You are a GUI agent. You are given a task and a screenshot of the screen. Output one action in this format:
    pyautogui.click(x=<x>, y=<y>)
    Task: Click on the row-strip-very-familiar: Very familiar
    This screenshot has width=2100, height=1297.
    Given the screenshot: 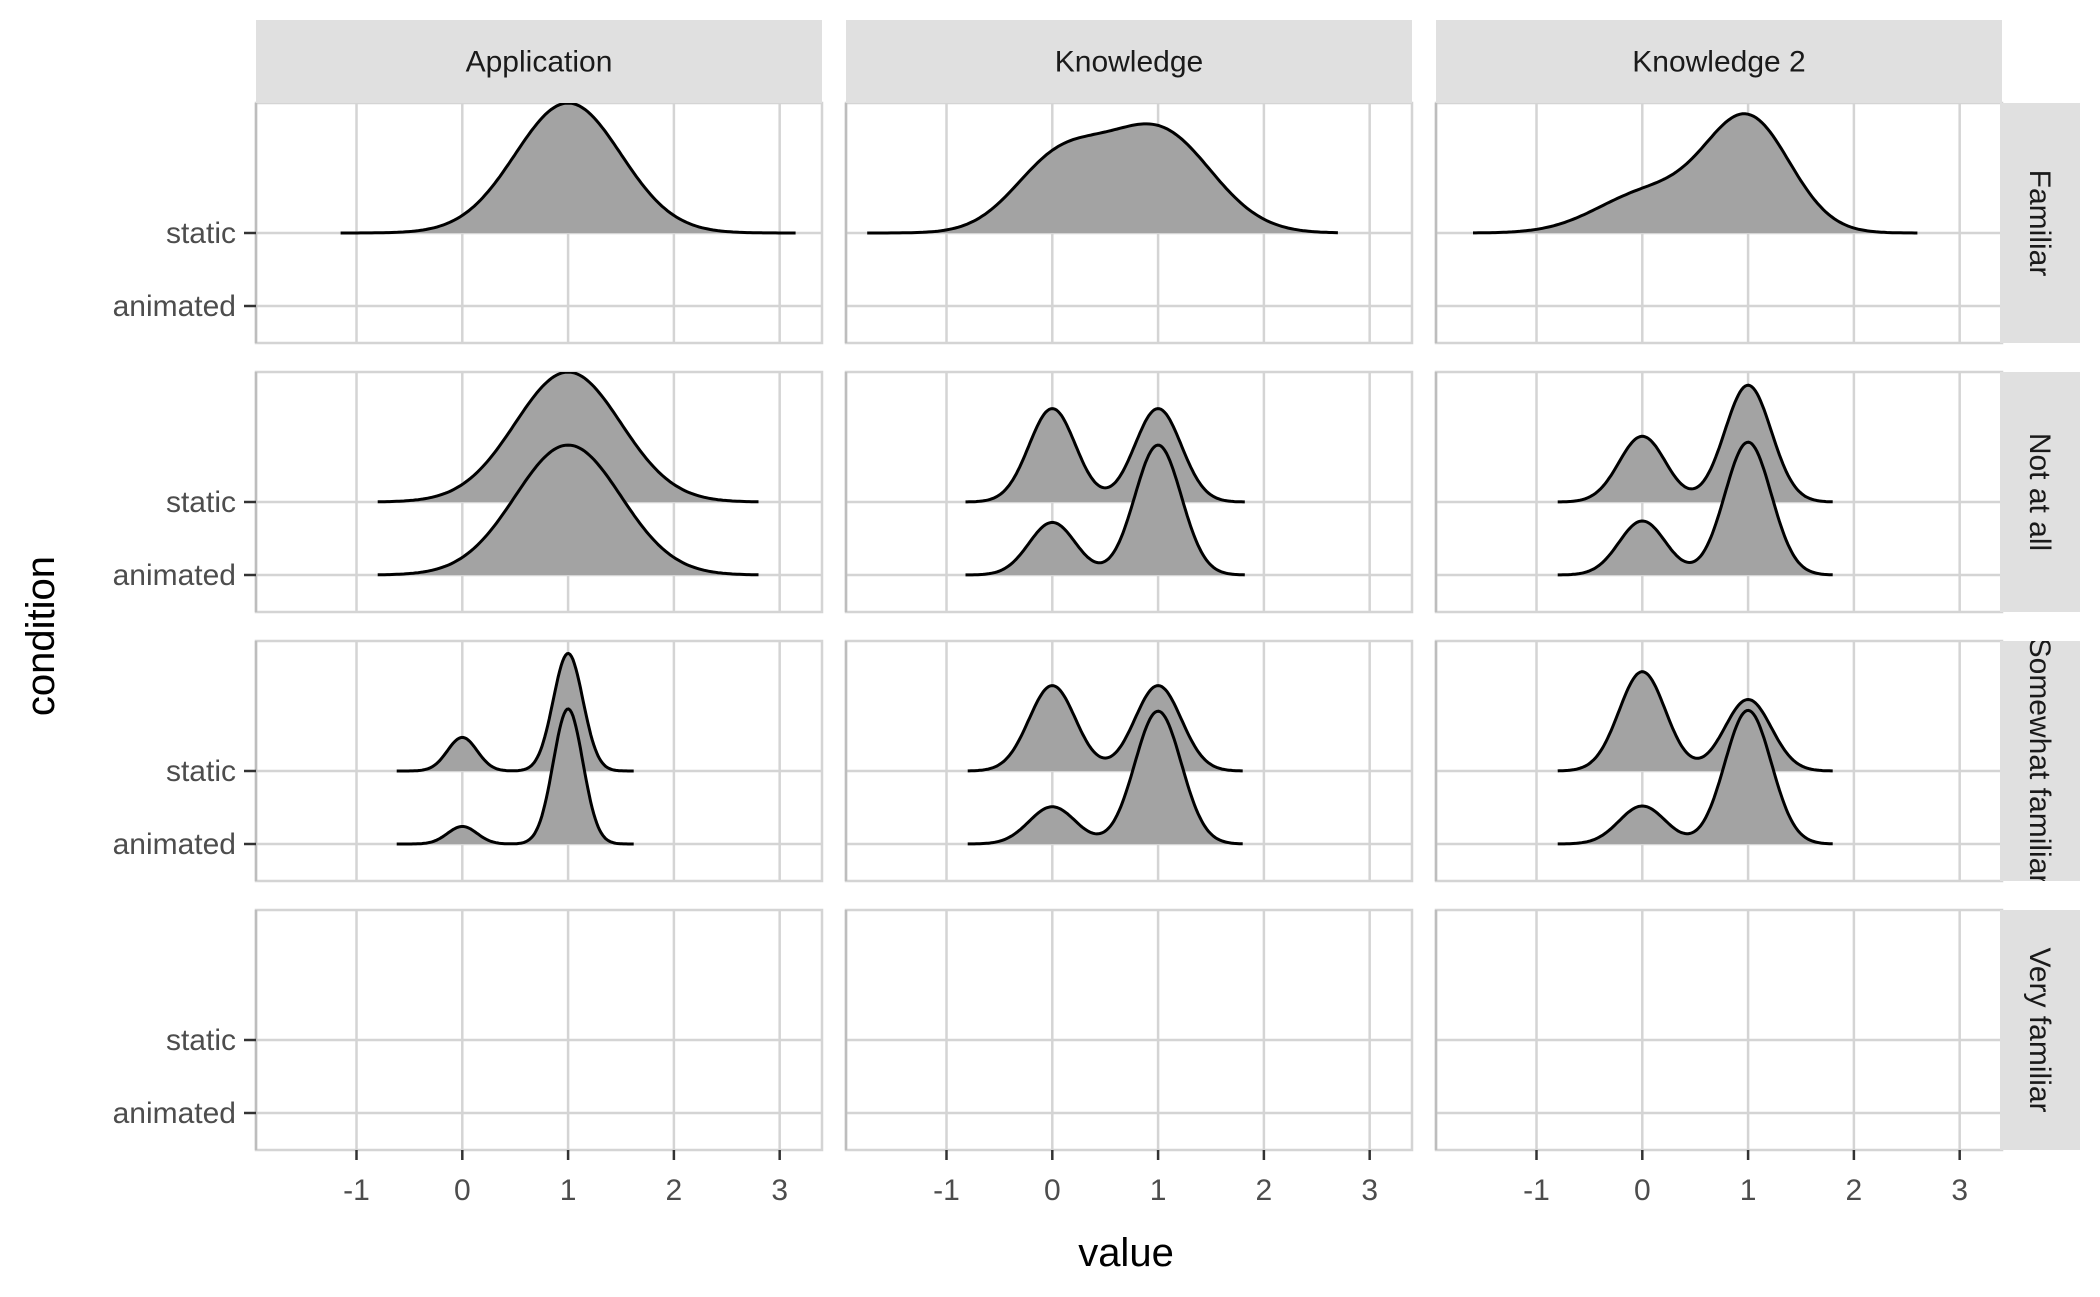 What is the action you would take?
    pyautogui.click(x=2040, y=1030)
    